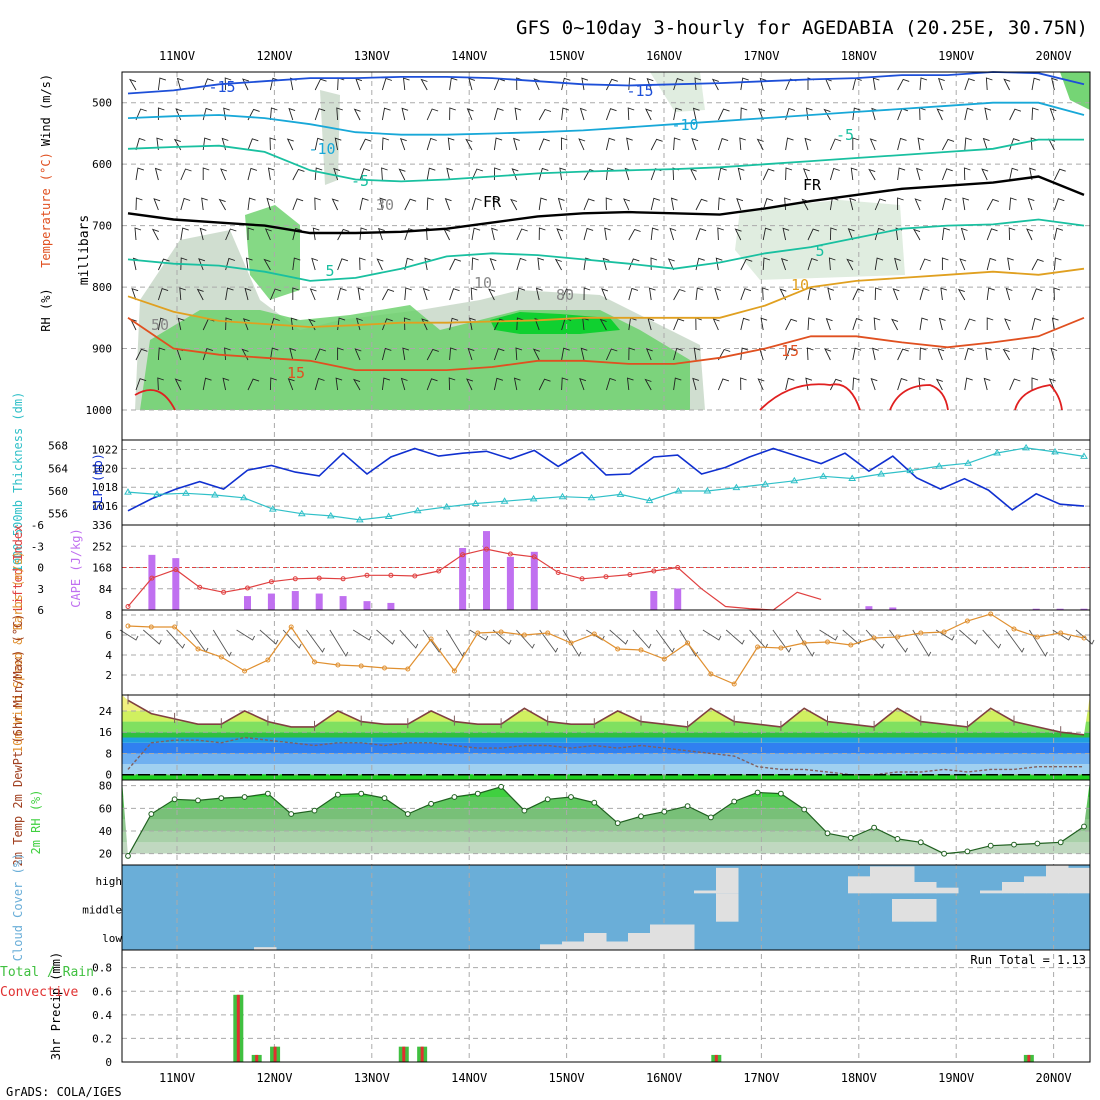 This screenshot has width=1100, height=1100. What do you see at coordinates (152, 578) in the screenshot?
I see `lifted-index-point` at bounding box center [152, 578].